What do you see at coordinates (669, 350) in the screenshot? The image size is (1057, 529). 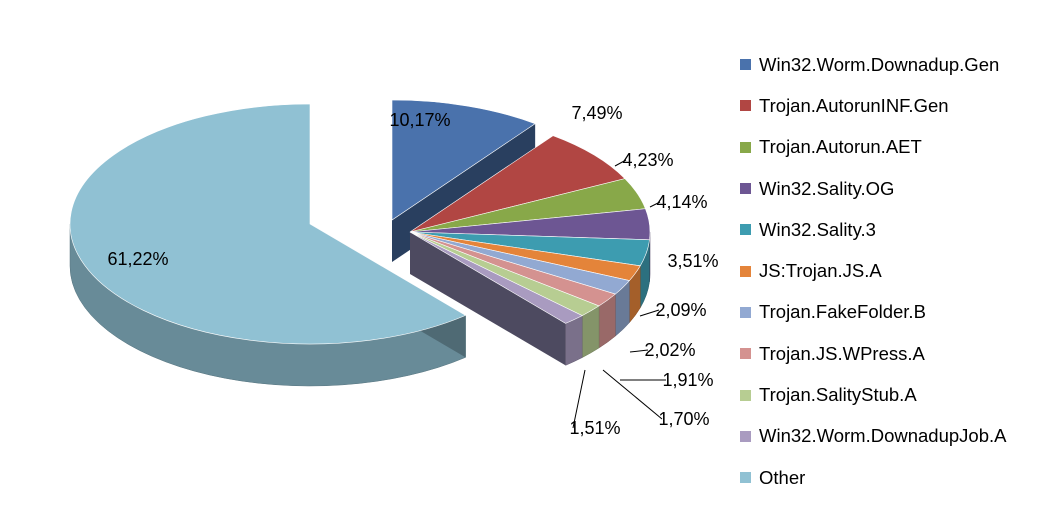 I see `data-label-trojan-fakefolder-b: 2,02%` at bounding box center [669, 350].